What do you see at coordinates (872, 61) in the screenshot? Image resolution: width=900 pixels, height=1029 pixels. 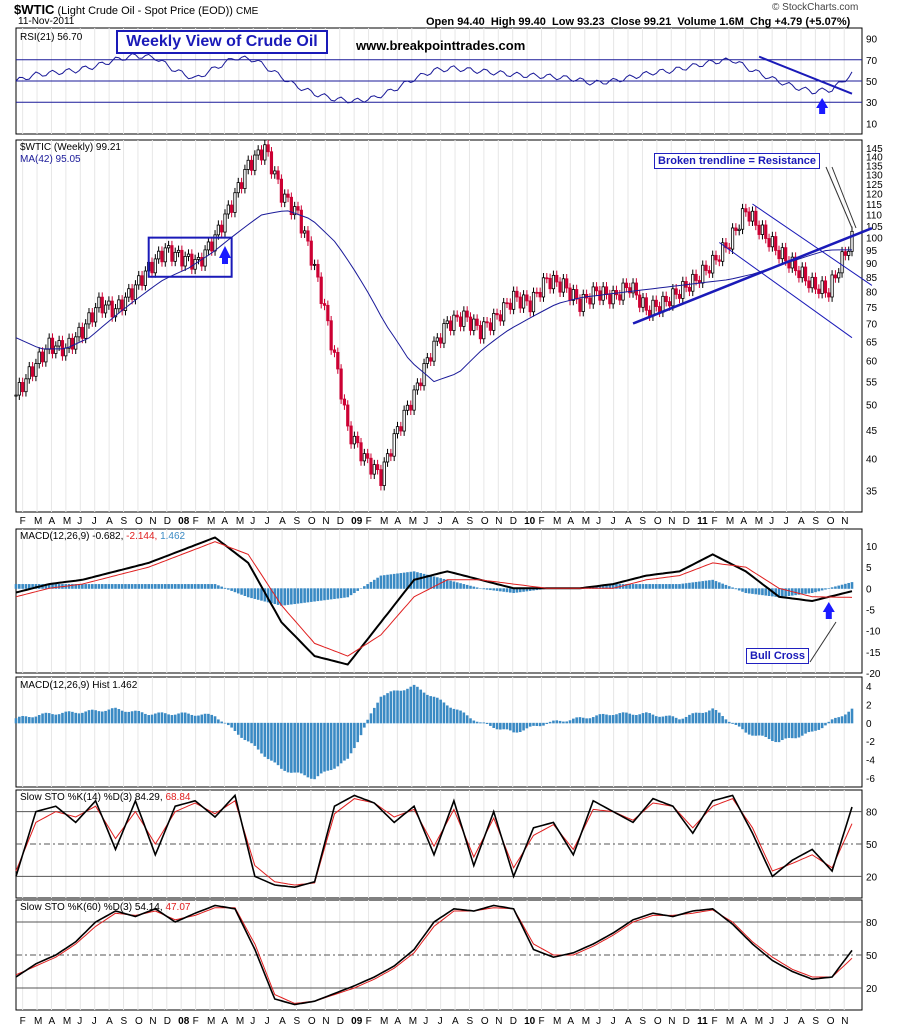 I see `rsi-tick-label: 70` at bounding box center [872, 61].